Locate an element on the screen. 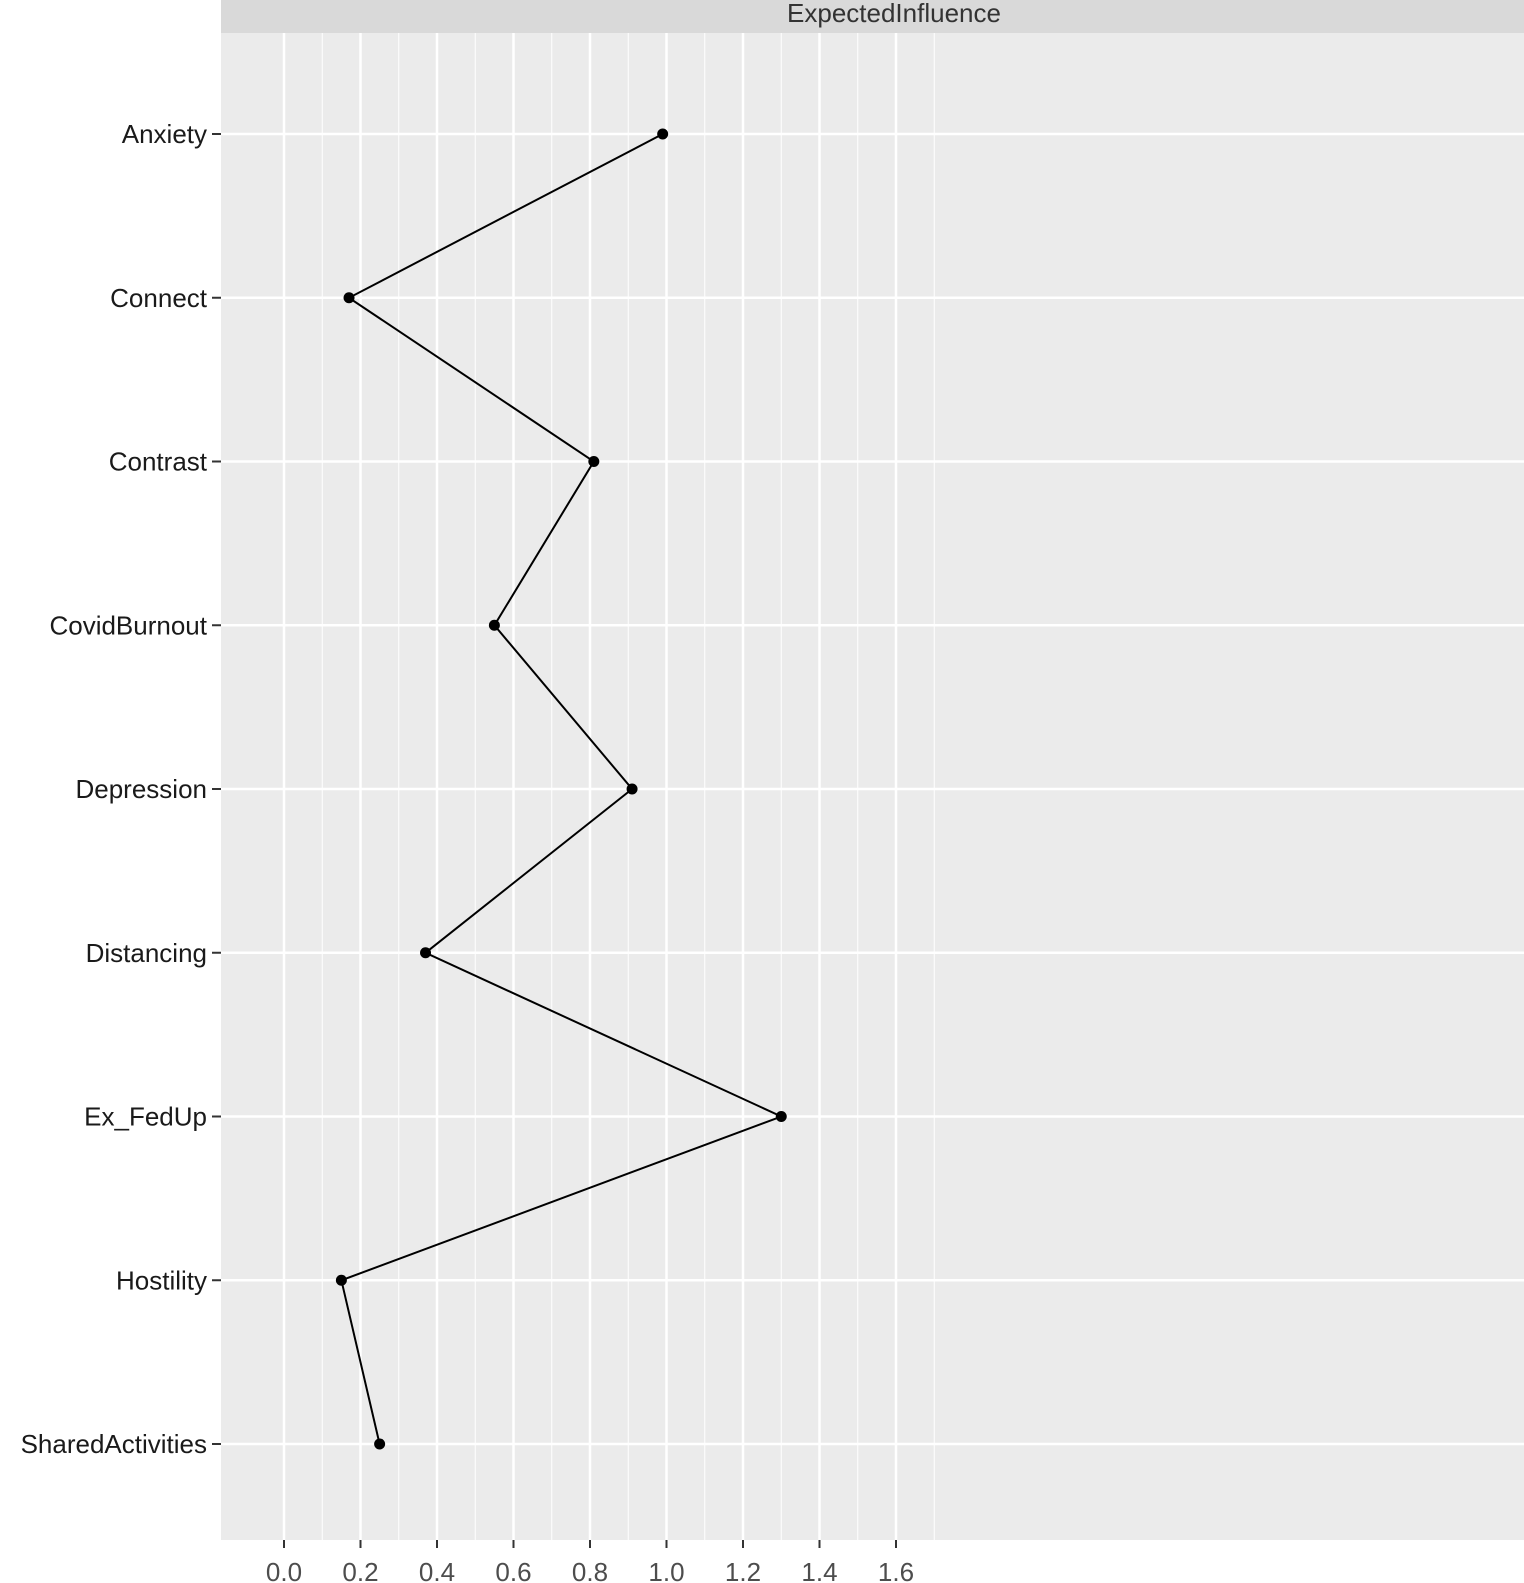 The image size is (1524, 1583). x-tick-label: 0.6 is located at coordinates (513, 1570).